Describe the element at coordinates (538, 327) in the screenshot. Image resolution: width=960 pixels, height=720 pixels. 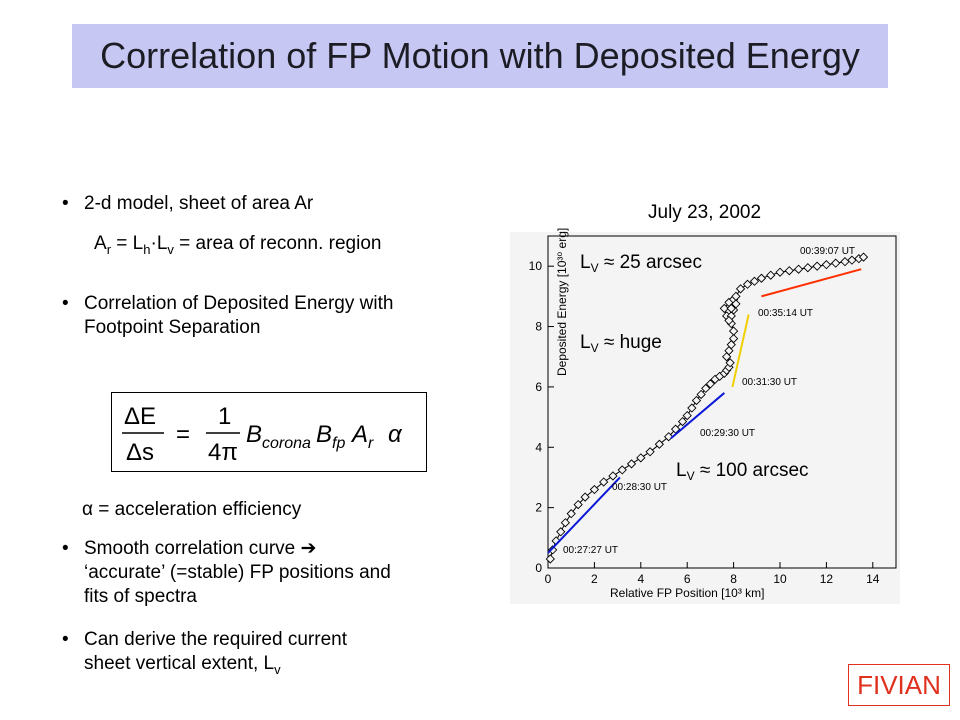
I see `y-tick-label: 8` at that location.